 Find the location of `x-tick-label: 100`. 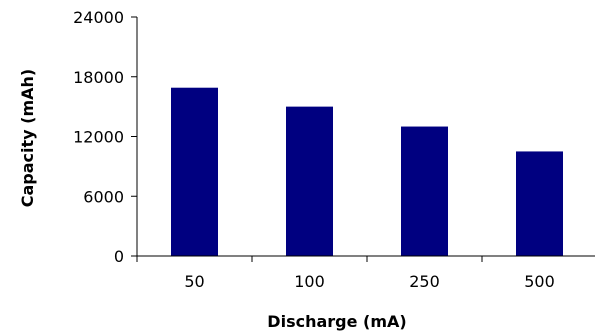

x-tick-label: 100 is located at coordinates (309, 281).